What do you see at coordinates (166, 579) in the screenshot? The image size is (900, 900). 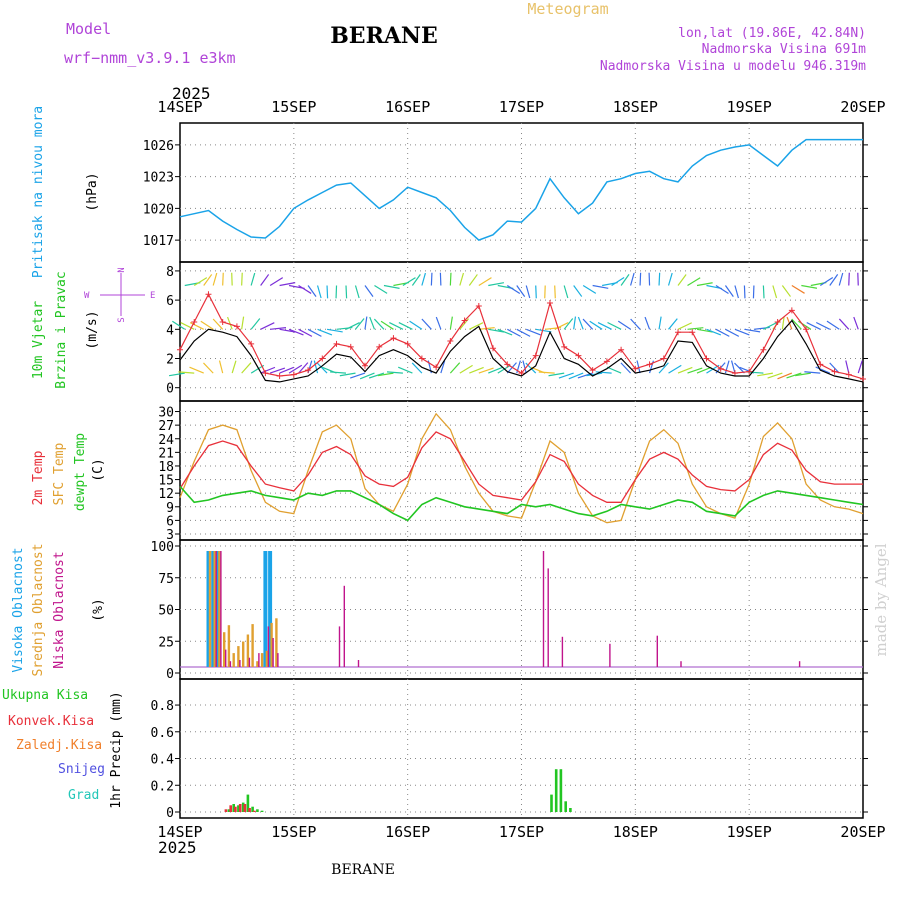 I see `y-tick-label: 75` at bounding box center [166, 579].